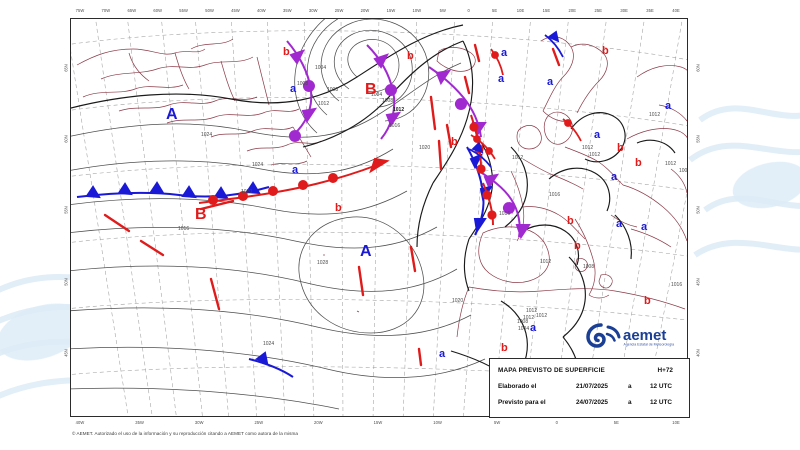  Describe the element at coordinates (526, 104) in the screenshot. I see `fronts-east-warm` at that location.